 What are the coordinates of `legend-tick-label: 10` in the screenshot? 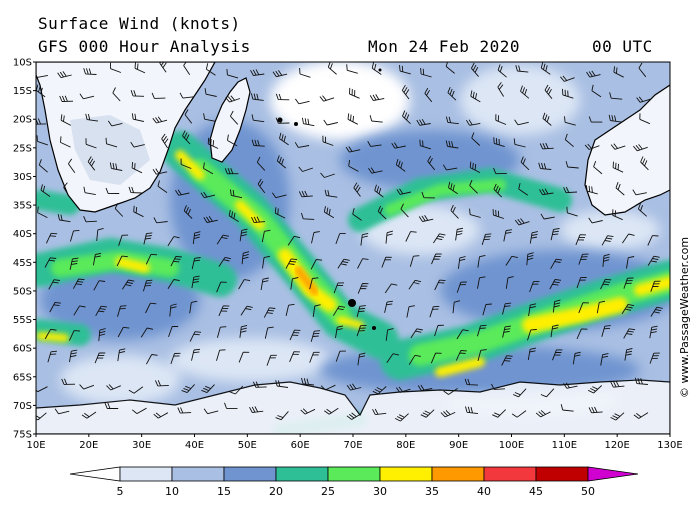 It's located at (172, 491).